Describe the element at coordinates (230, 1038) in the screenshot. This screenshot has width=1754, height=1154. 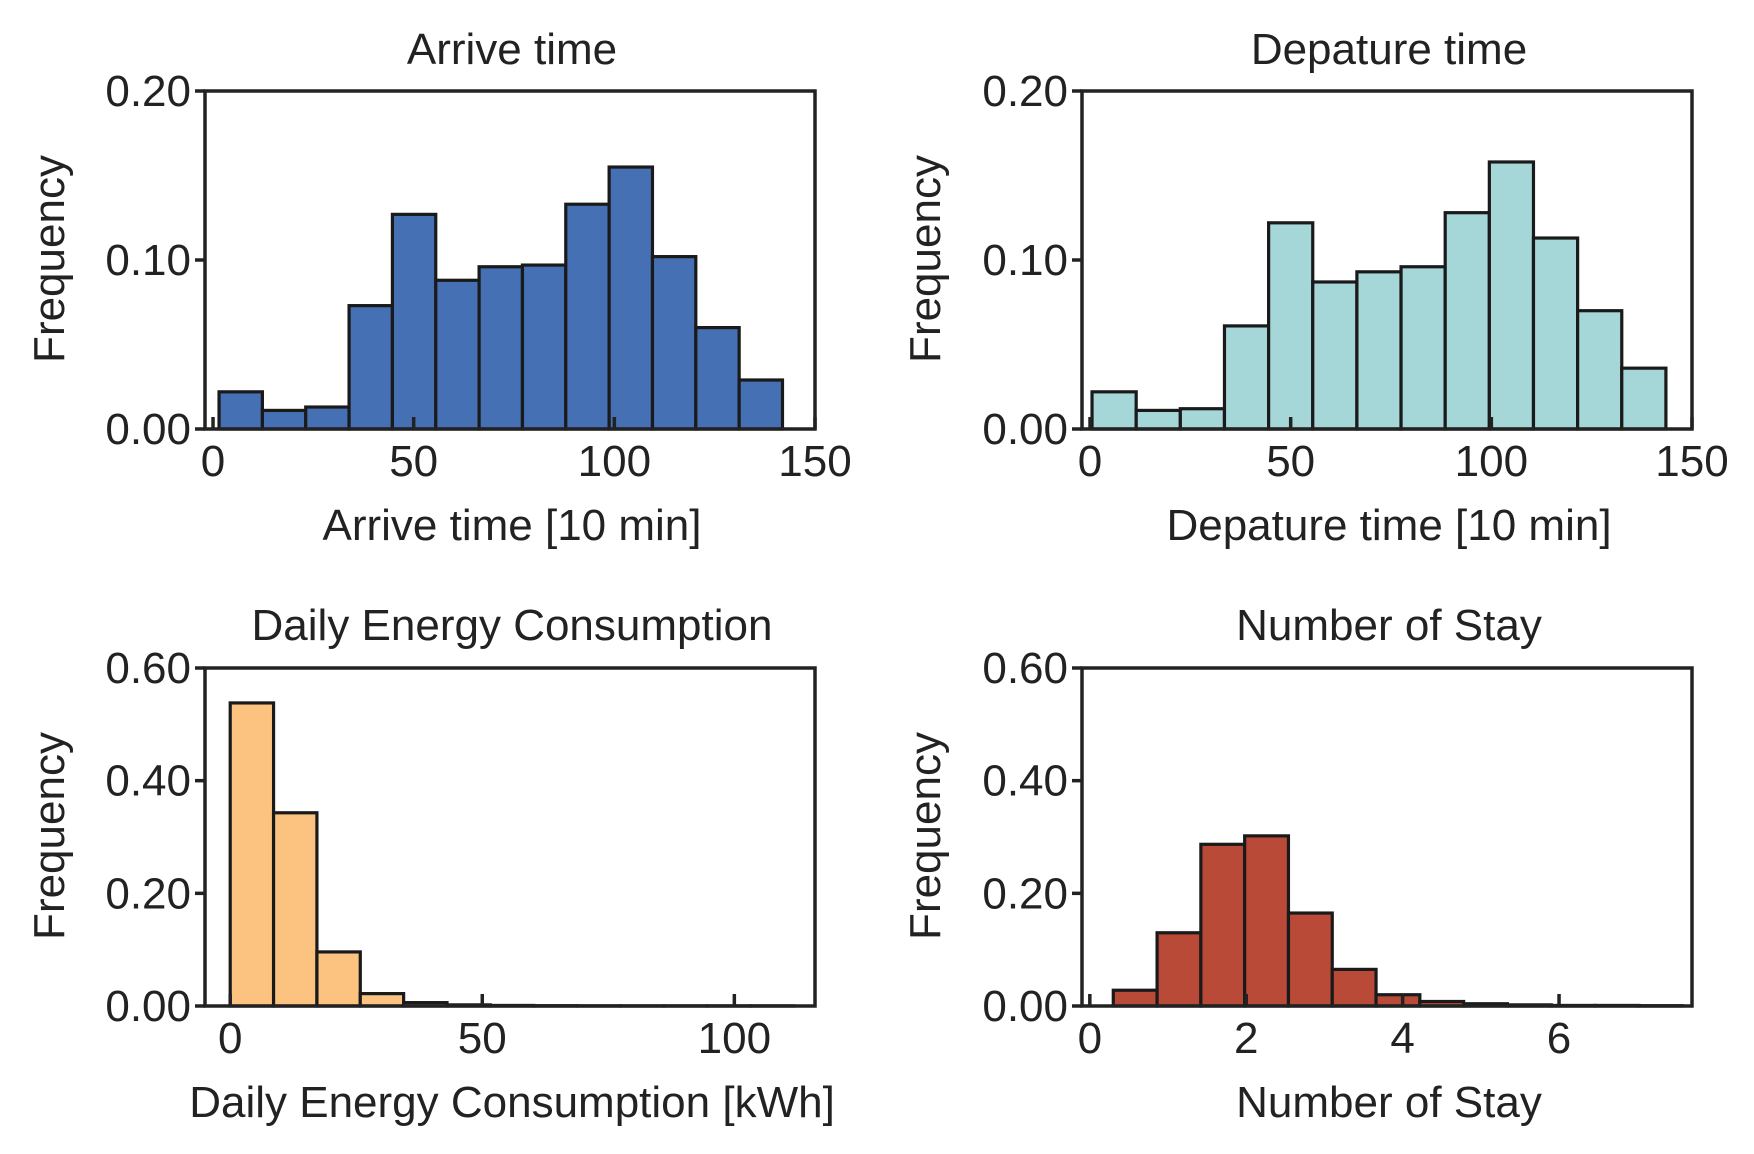
I see `daily-energy-xtick-label-0: 0` at that location.